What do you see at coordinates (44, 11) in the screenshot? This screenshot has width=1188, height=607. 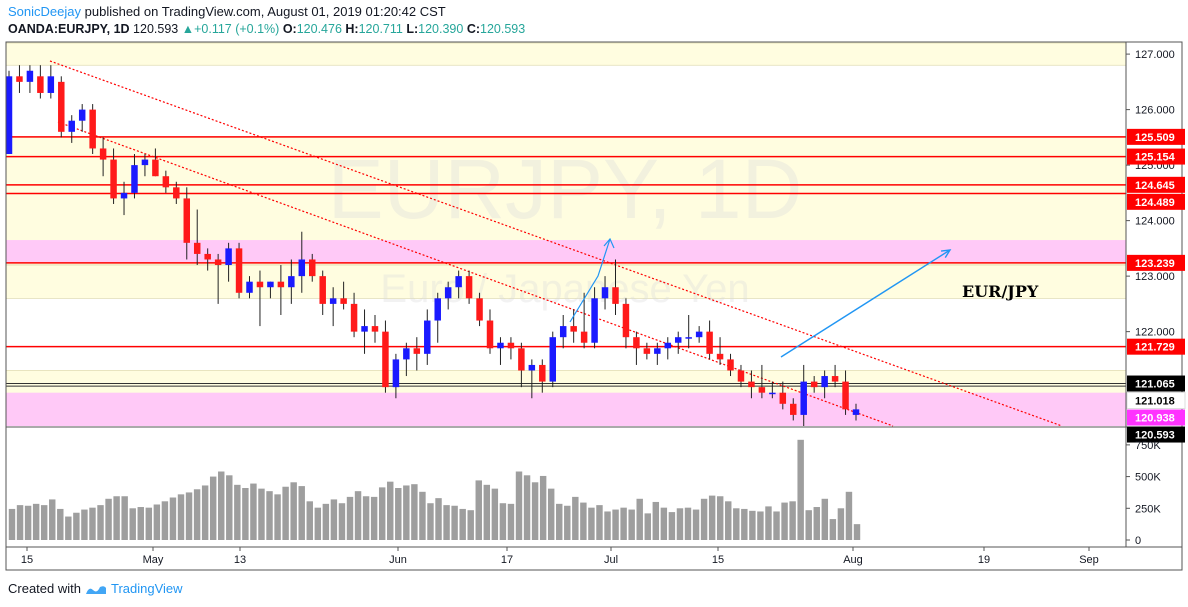 I see `author-link: SonicDeejay` at bounding box center [44, 11].